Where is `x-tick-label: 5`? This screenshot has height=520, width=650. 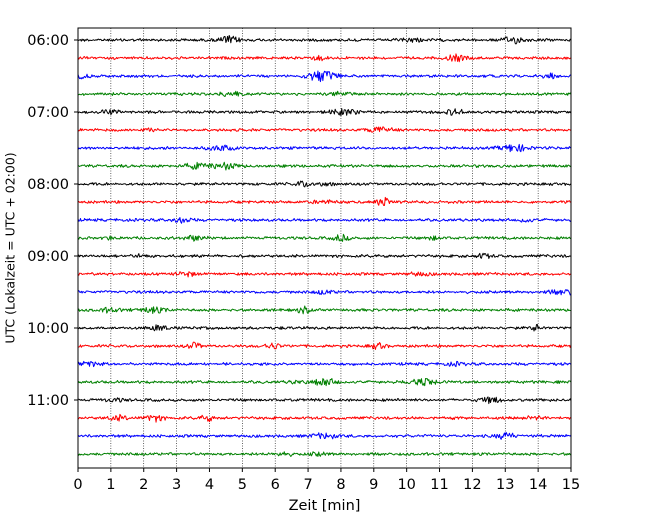
x-tick-label: 5 is located at coordinates (242, 485).